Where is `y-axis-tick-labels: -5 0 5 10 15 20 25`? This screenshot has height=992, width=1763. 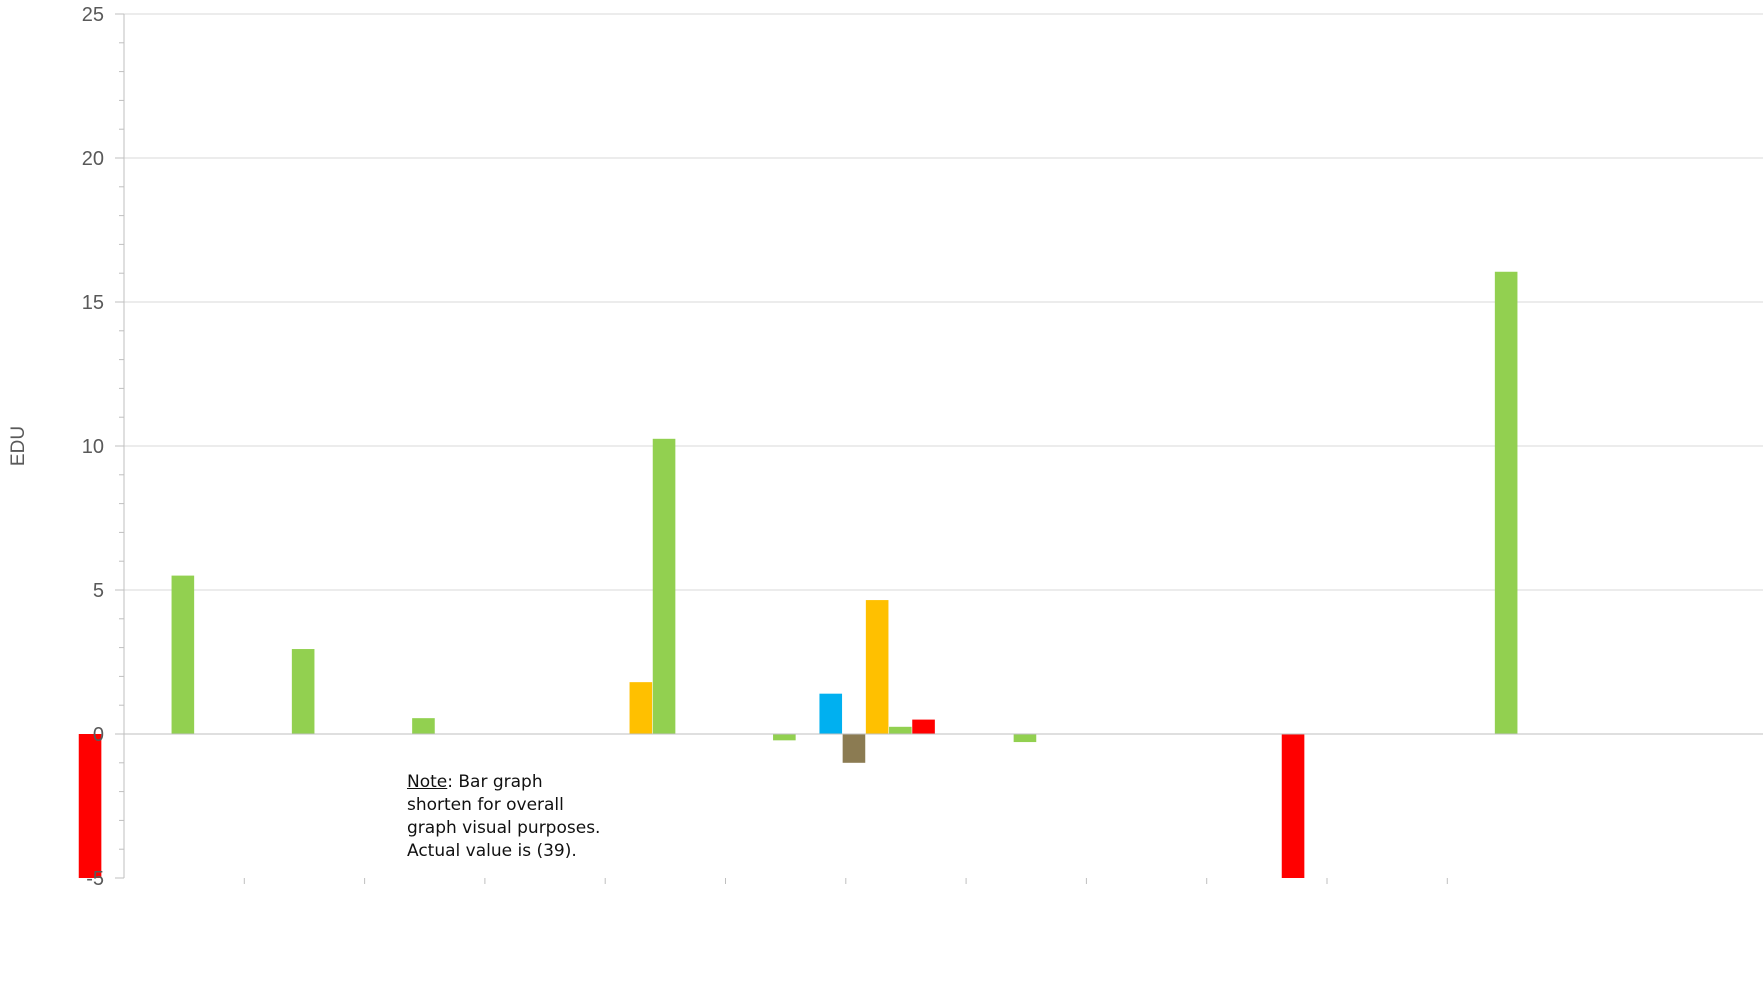 y-axis-tick-labels: -5 0 5 10 15 20 25 is located at coordinates (93, 447).